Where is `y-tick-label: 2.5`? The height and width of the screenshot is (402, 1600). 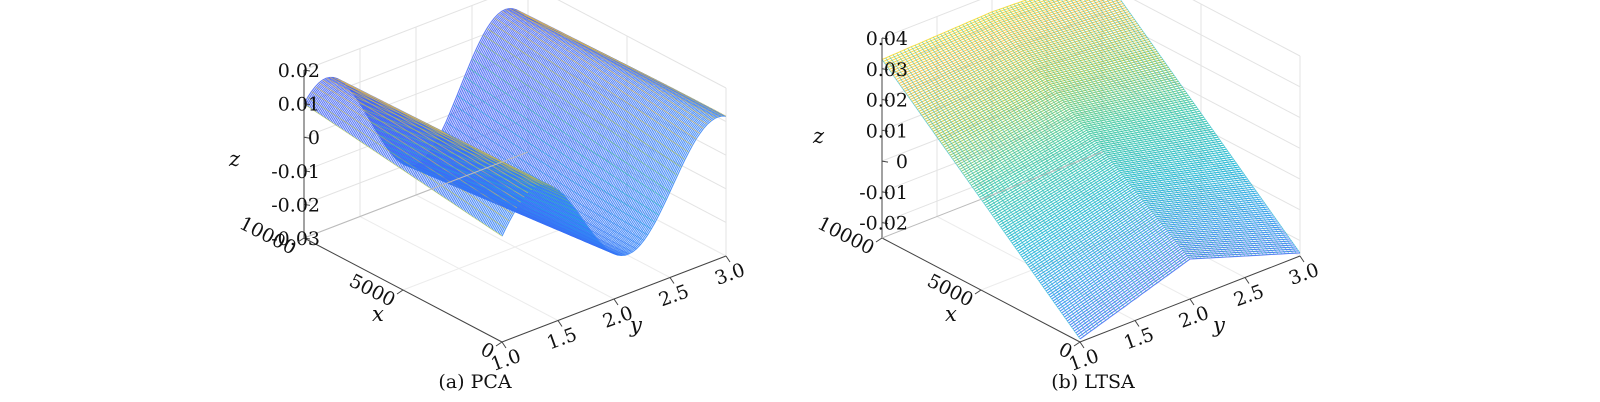 y-tick-label: 2.5 is located at coordinates (1249, 295).